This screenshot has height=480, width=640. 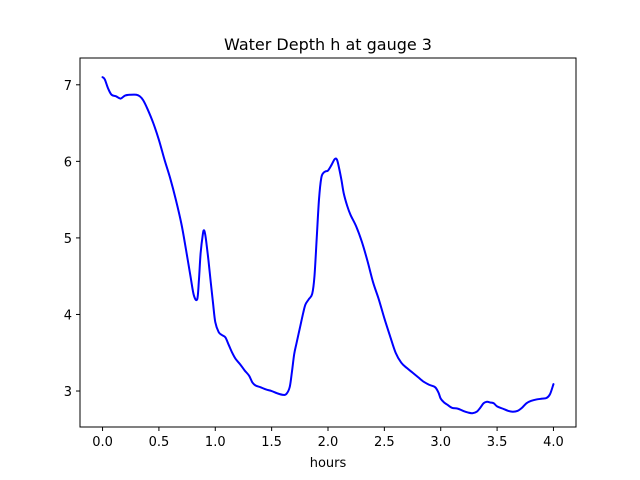 I want to click on chart-title: Water Depth h at gauge 3, so click(x=328, y=44).